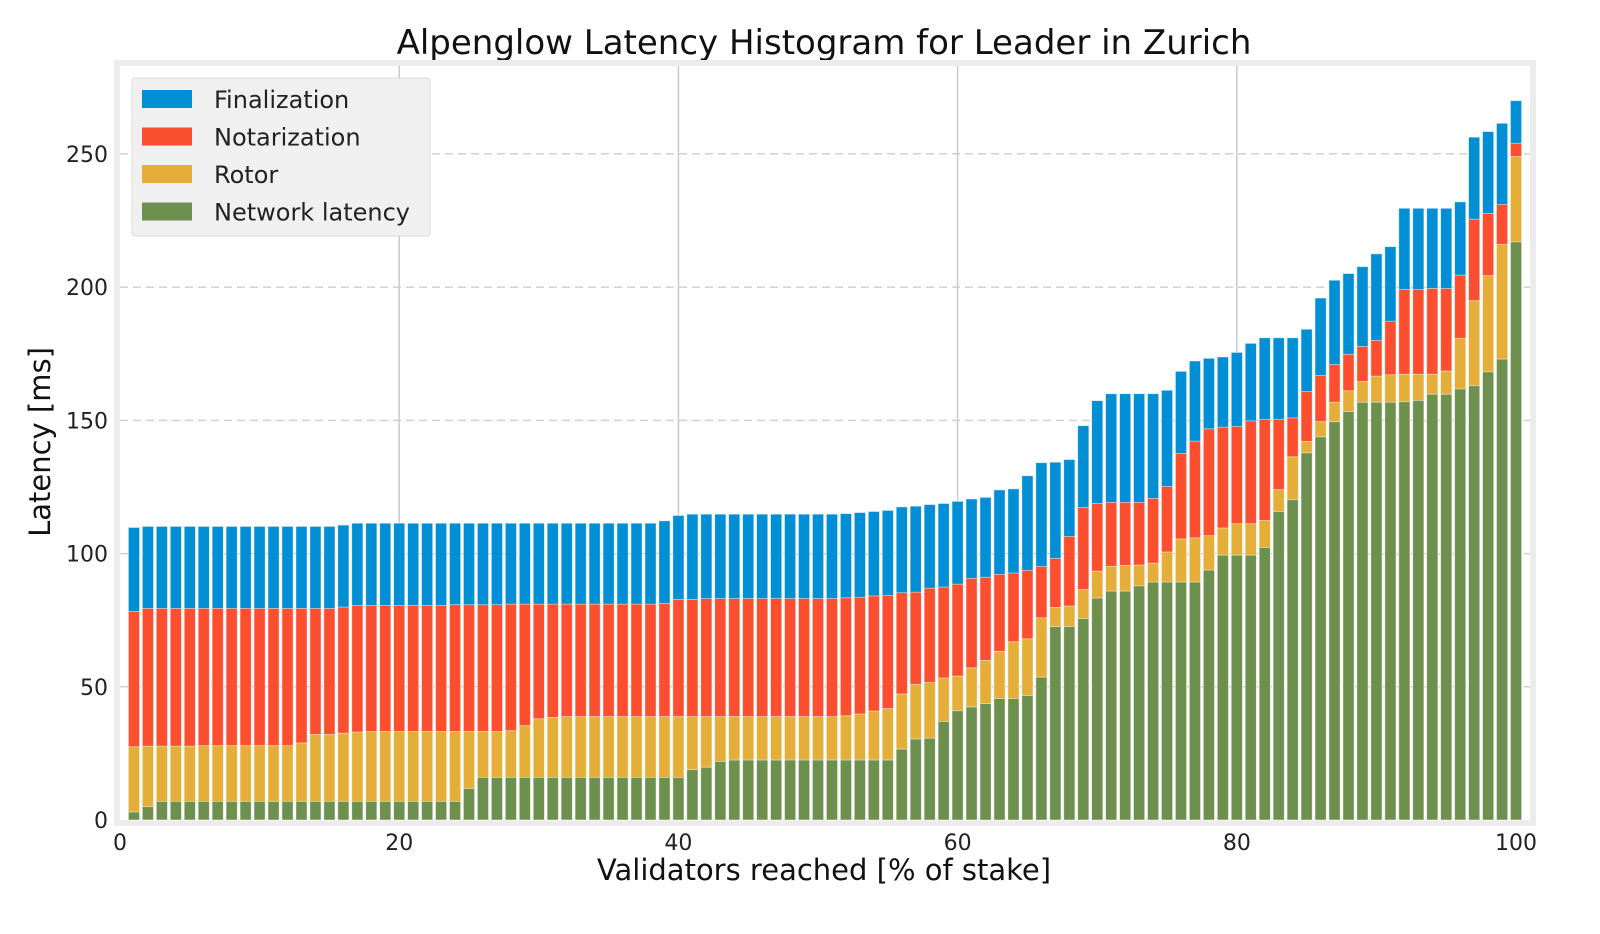 This screenshot has height=934, width=1600. Describe the element at coordinates (87, 421) in the screenshot. I see `y-tick-label: 150` at that location.